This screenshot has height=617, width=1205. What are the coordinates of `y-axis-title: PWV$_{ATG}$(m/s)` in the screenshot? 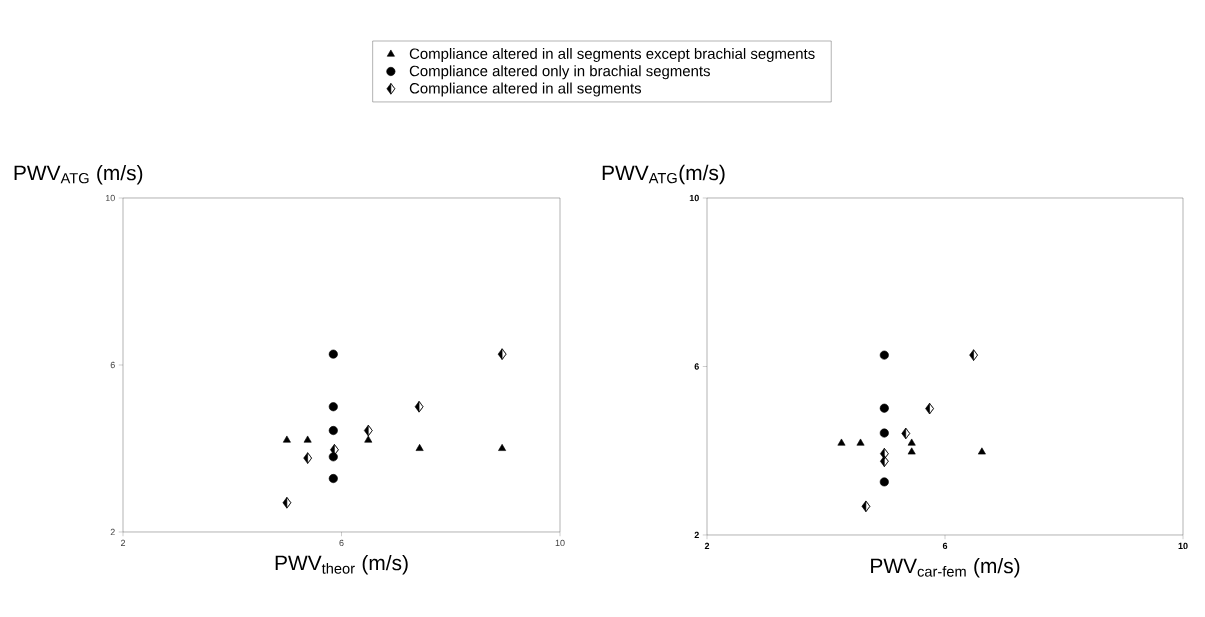 It's located at (663, 174).